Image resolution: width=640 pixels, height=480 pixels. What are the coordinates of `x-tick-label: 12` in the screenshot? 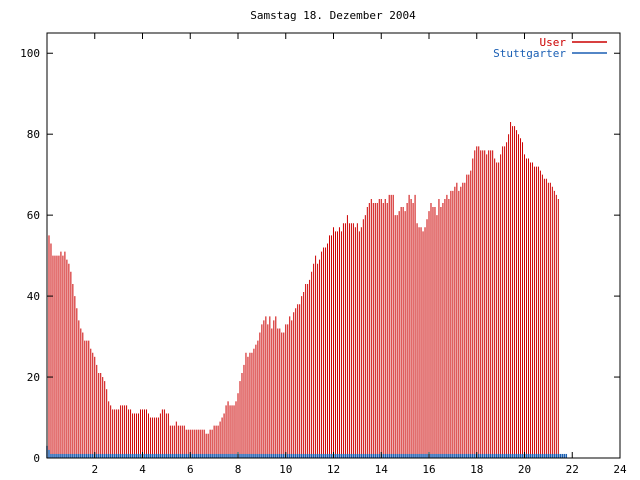 It's located at (333, 469).